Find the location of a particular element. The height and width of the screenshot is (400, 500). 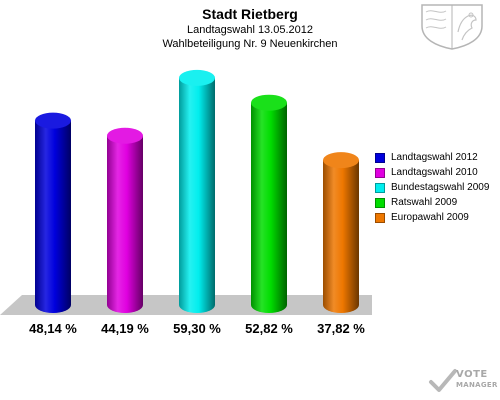

value-label-3: 59,30 % is located at coordinates (197, 328).